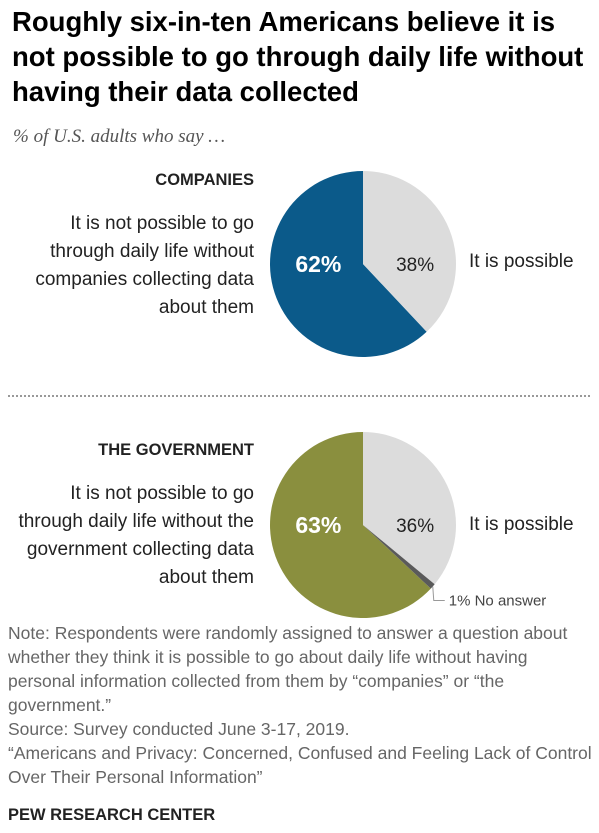  I want to click on companies-possible-label: It is possible, so click(521, 261).